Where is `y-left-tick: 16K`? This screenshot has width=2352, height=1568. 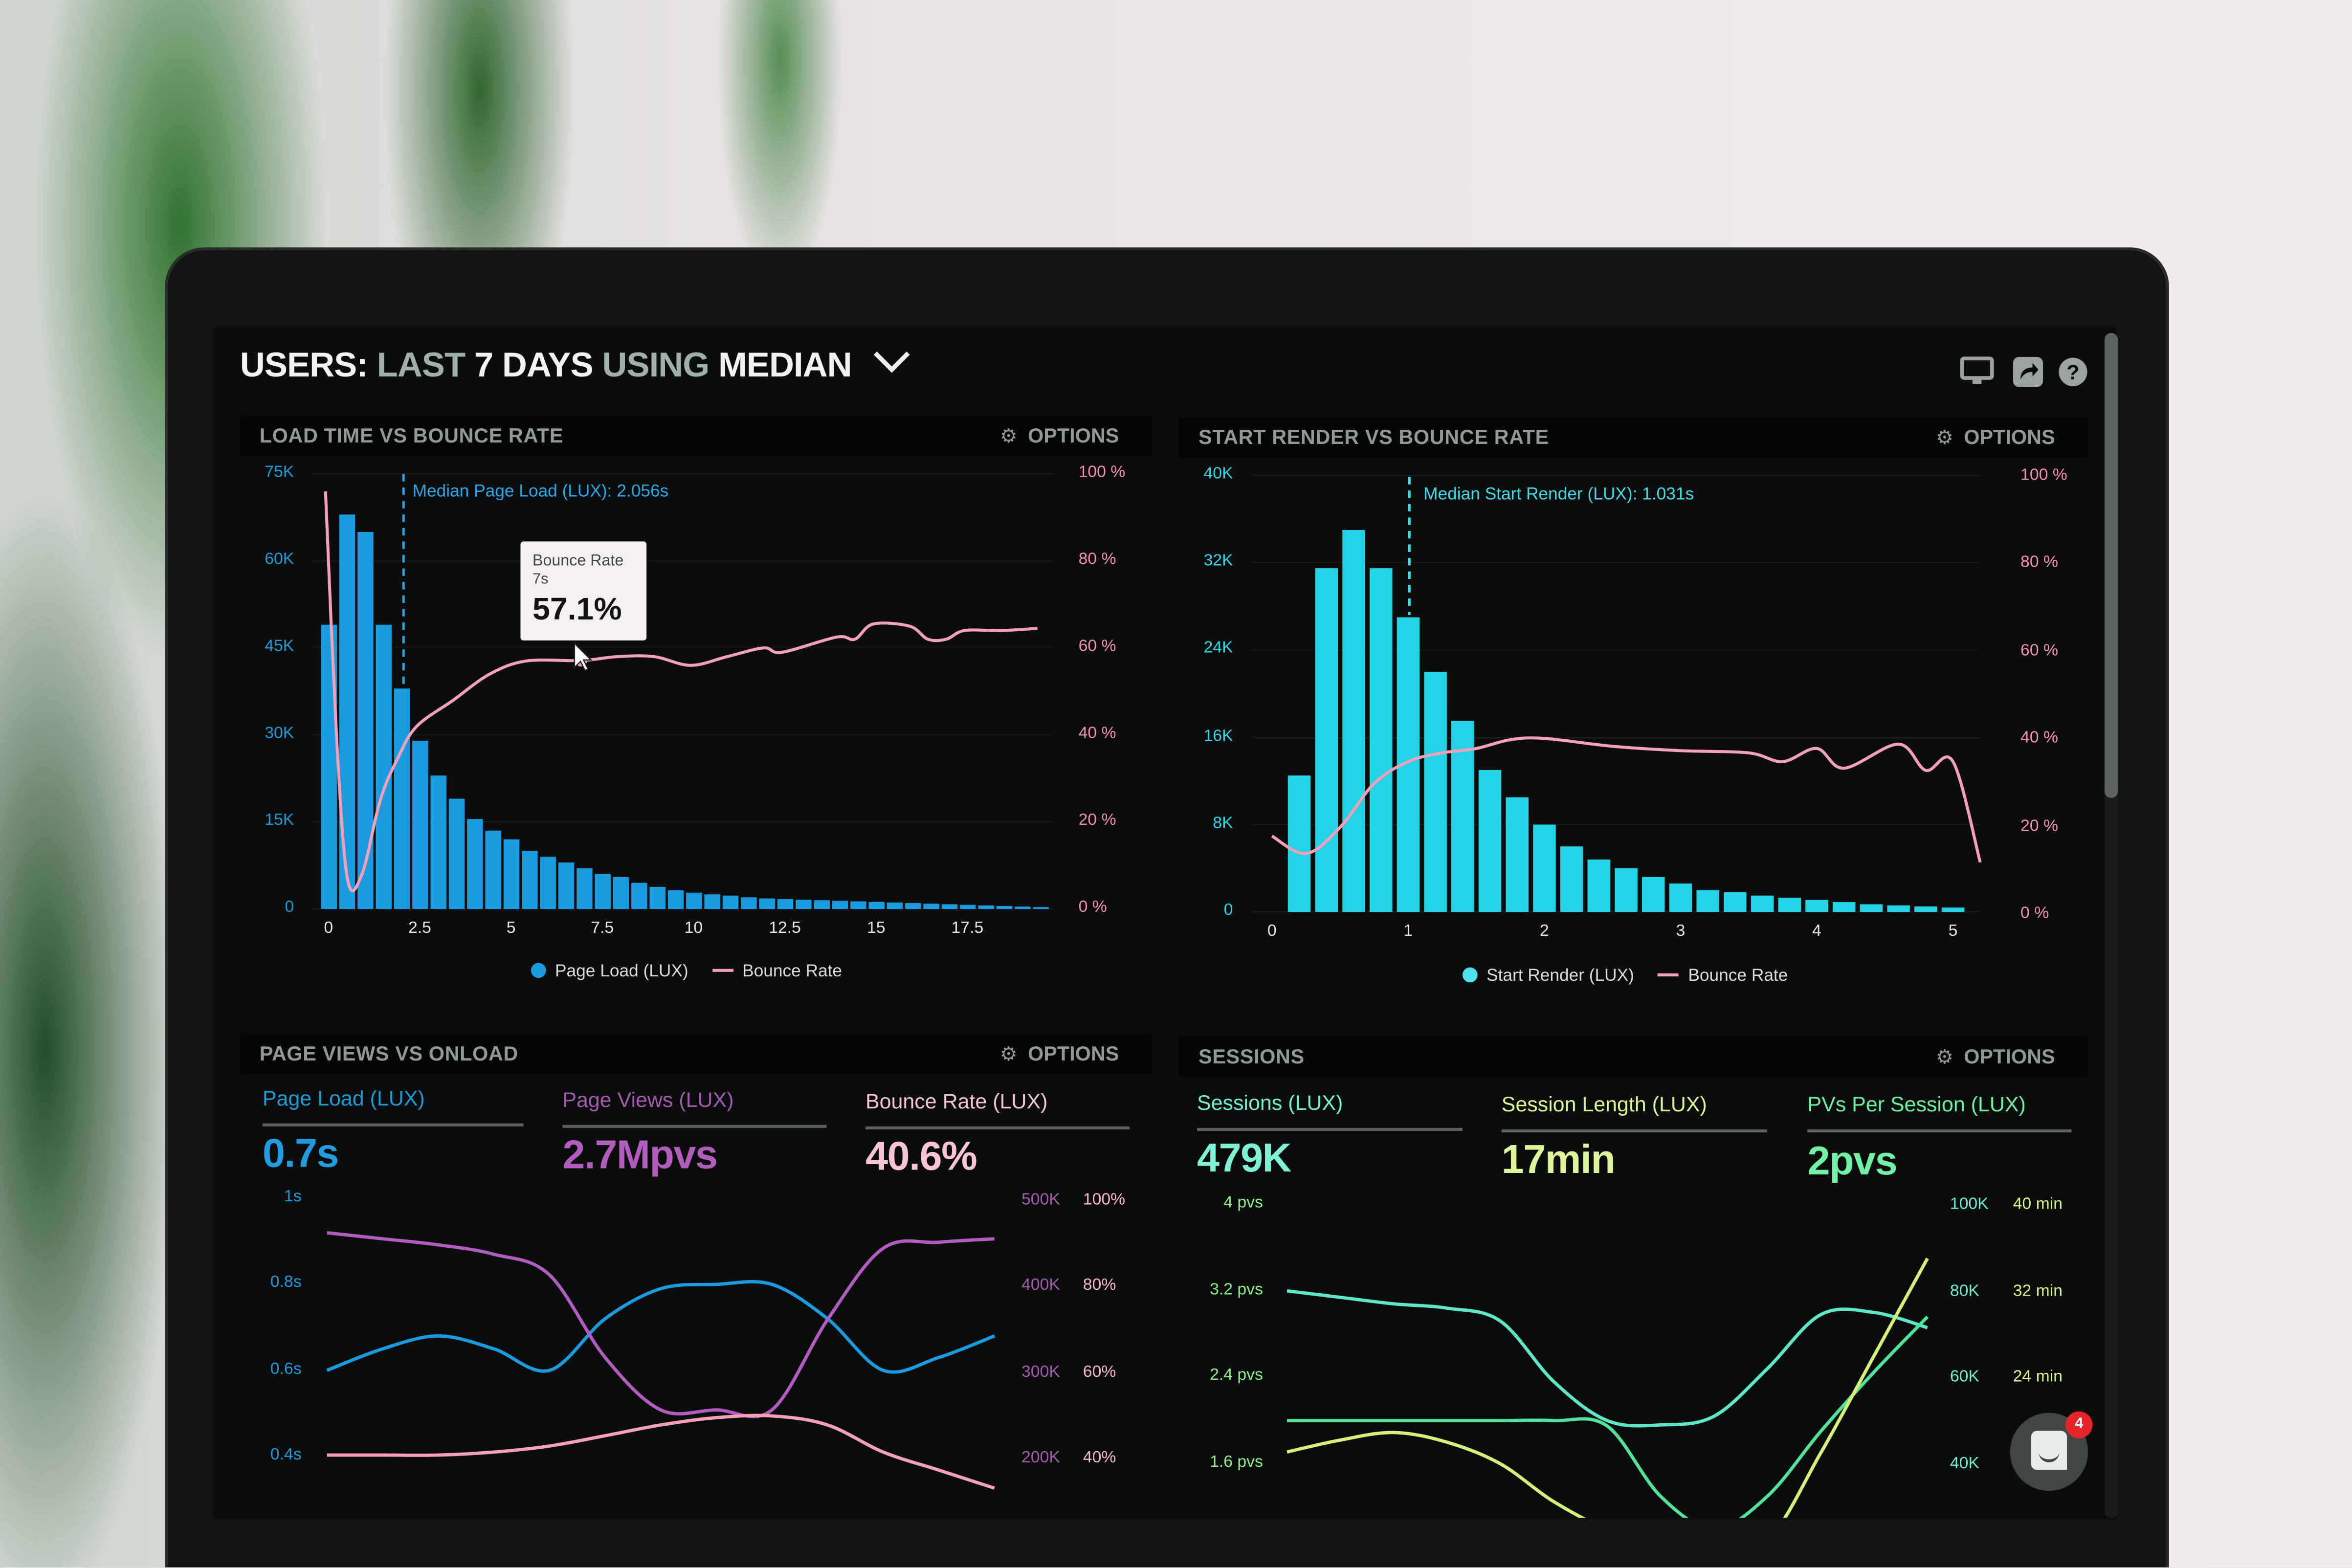 y-left-tick: 16K is located at coordinates (1218, 736).